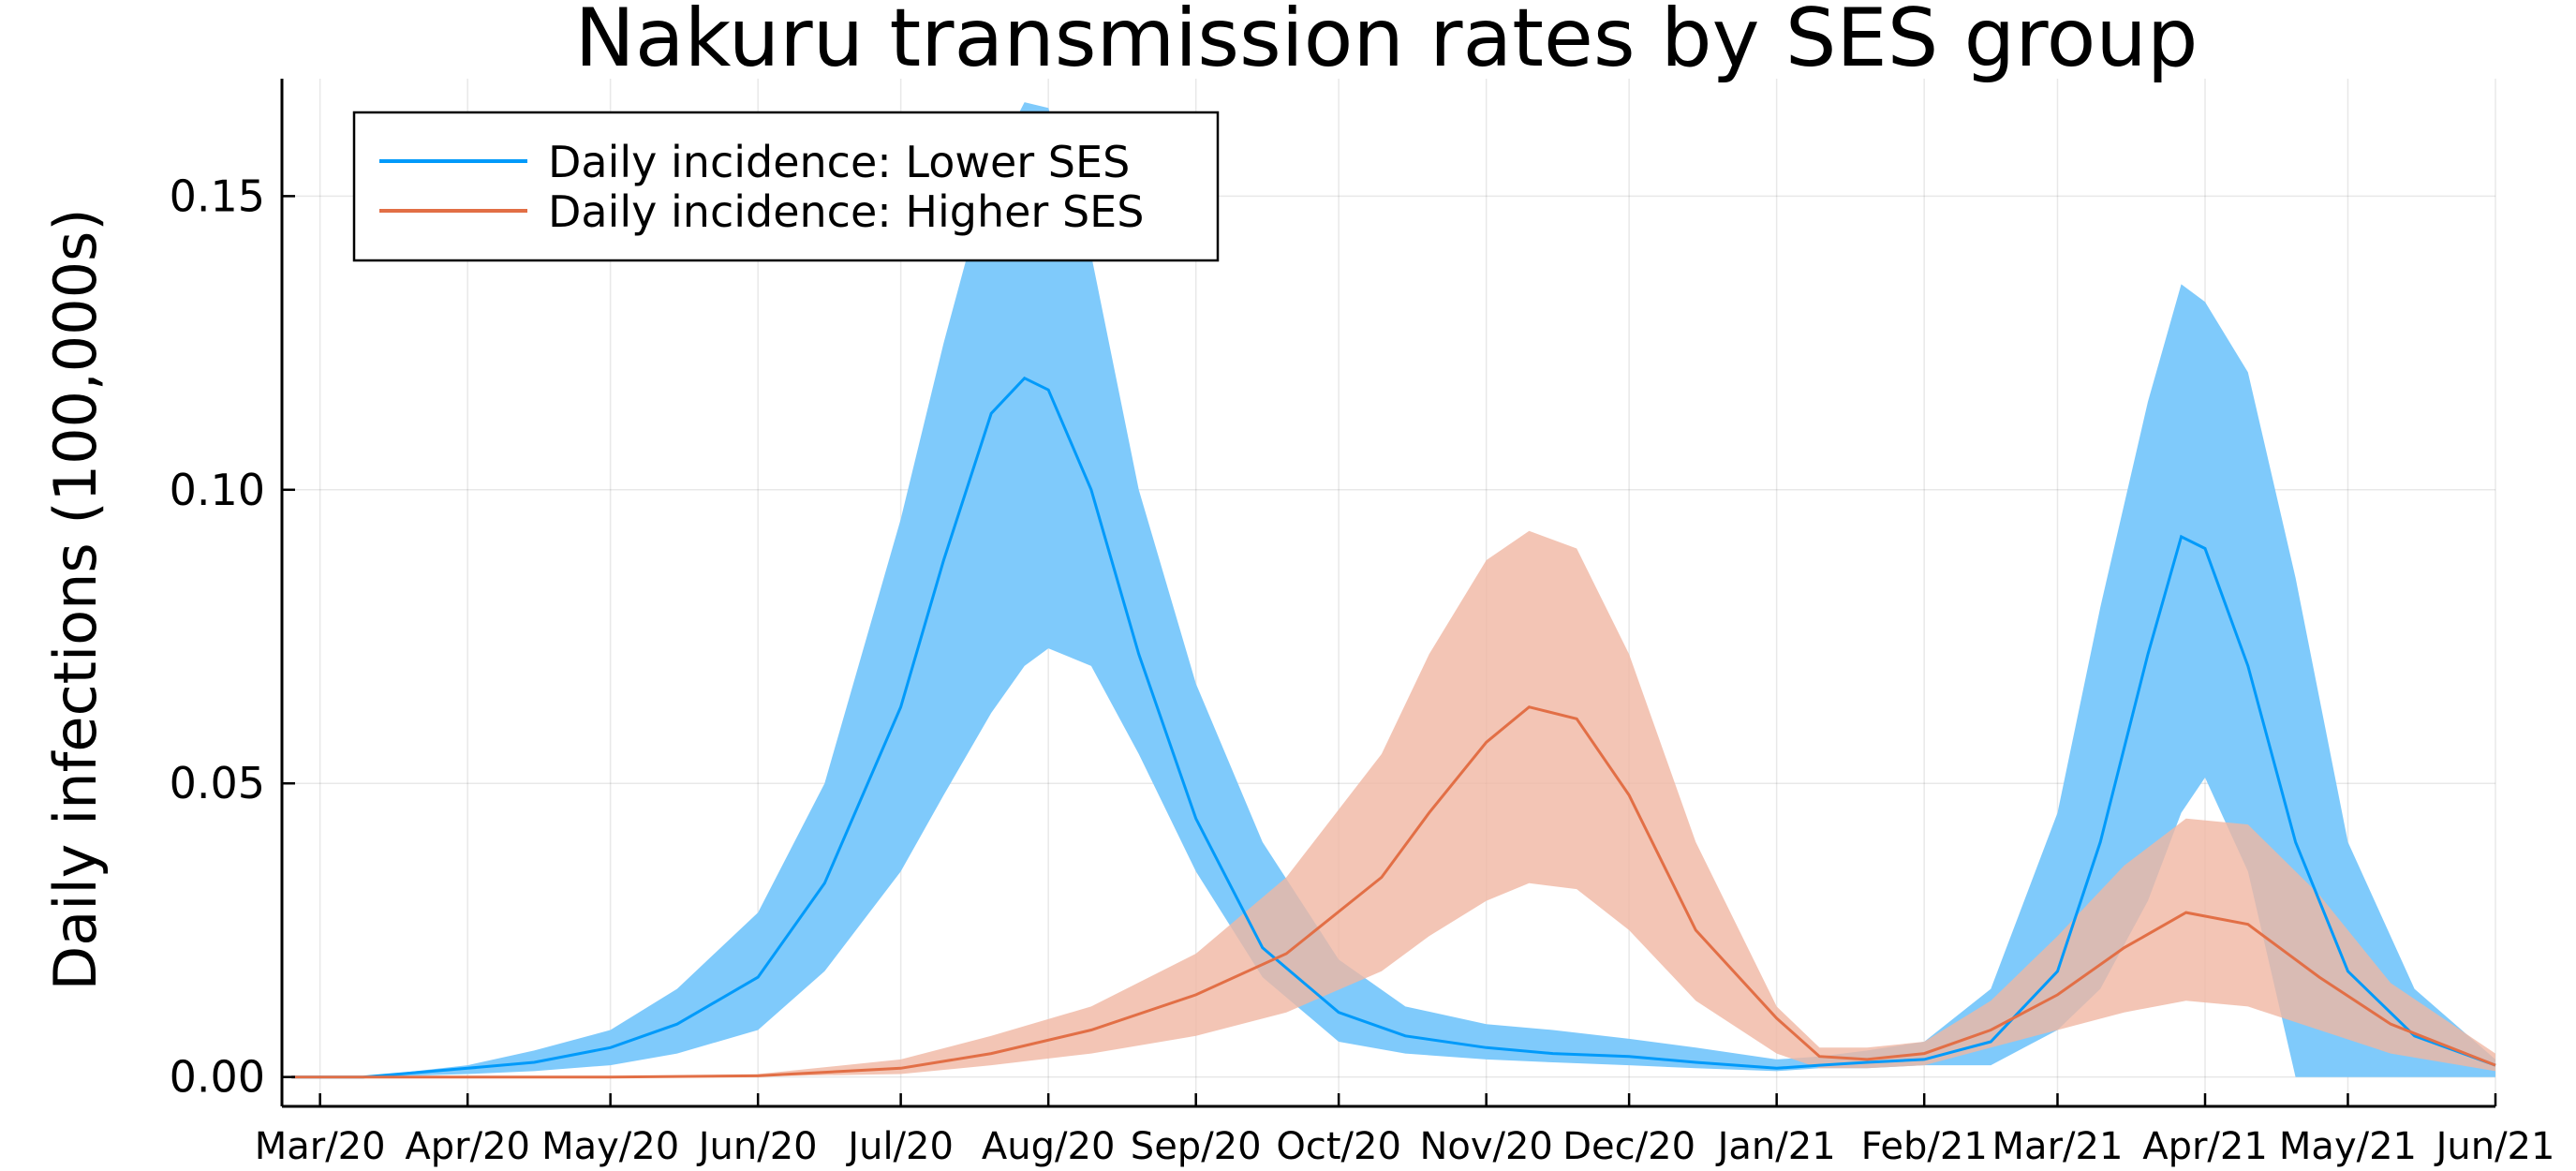  What do you see at coordinates (217, 490) in the screenshot?
I see `y-tick-label: 0.10` at bounding box center [217, 490].